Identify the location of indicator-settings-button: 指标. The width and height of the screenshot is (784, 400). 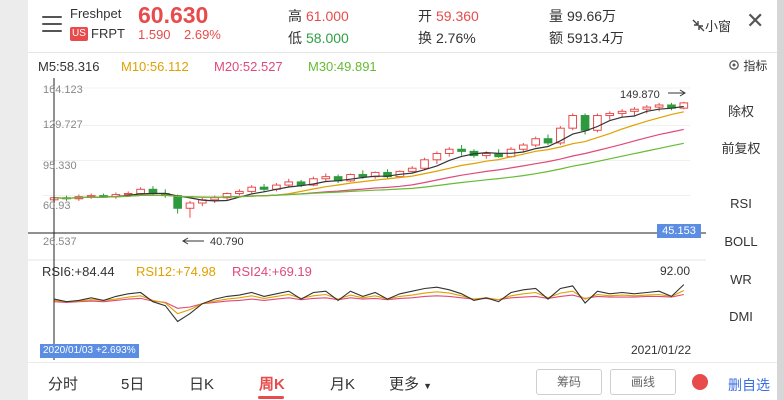
(747, 65).